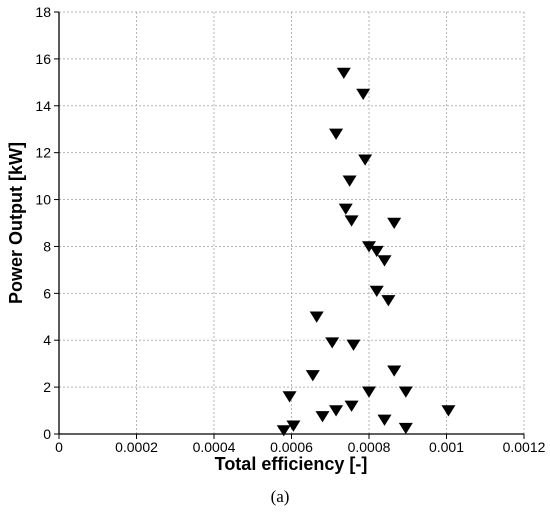 The height and width of the screenshot is (512, 550). What do you see at coordinates (43, 59) in the screenshot?
I see `y-tick-label: 16` at bounding box center [43, 59].